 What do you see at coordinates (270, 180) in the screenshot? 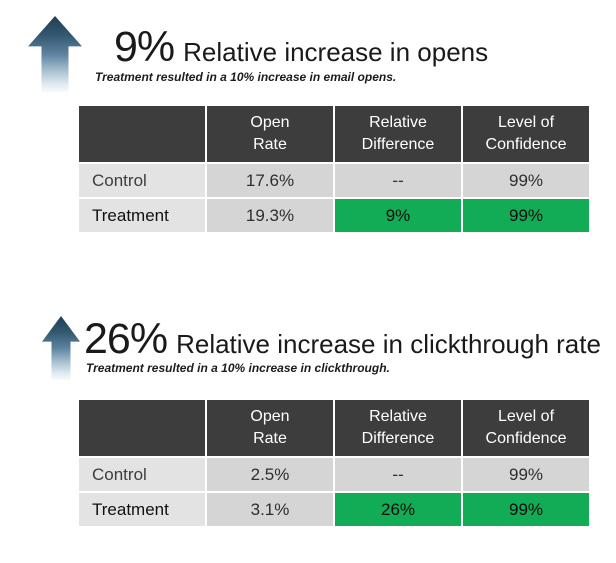
I see `data-cell-open-rate: 17.6%` at bounding box center [270, 180].